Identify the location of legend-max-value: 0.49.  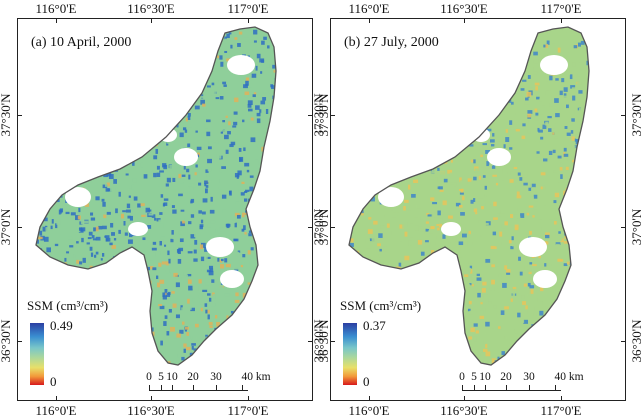
(61, 325).